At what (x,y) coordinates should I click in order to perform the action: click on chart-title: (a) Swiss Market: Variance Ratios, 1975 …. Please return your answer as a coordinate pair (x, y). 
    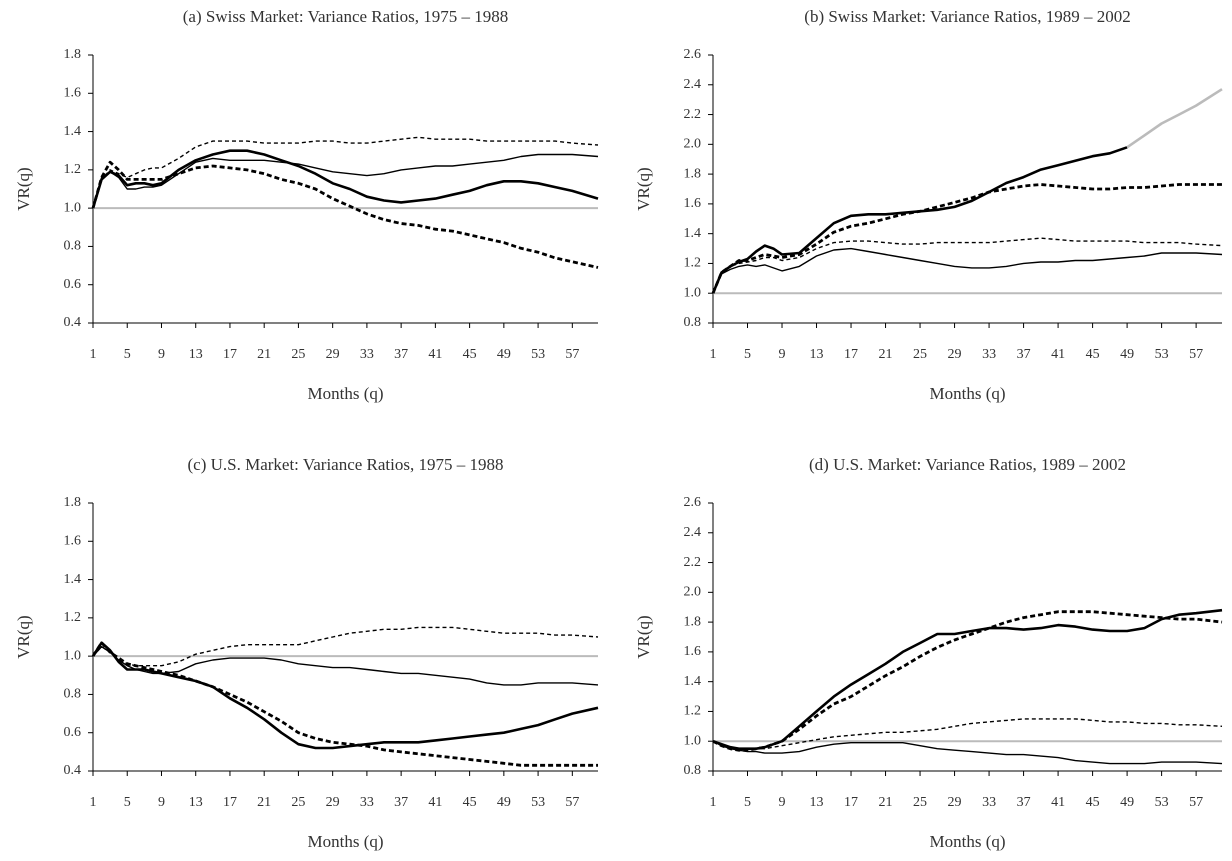
    Looking at the image, I should click on (345, 16).